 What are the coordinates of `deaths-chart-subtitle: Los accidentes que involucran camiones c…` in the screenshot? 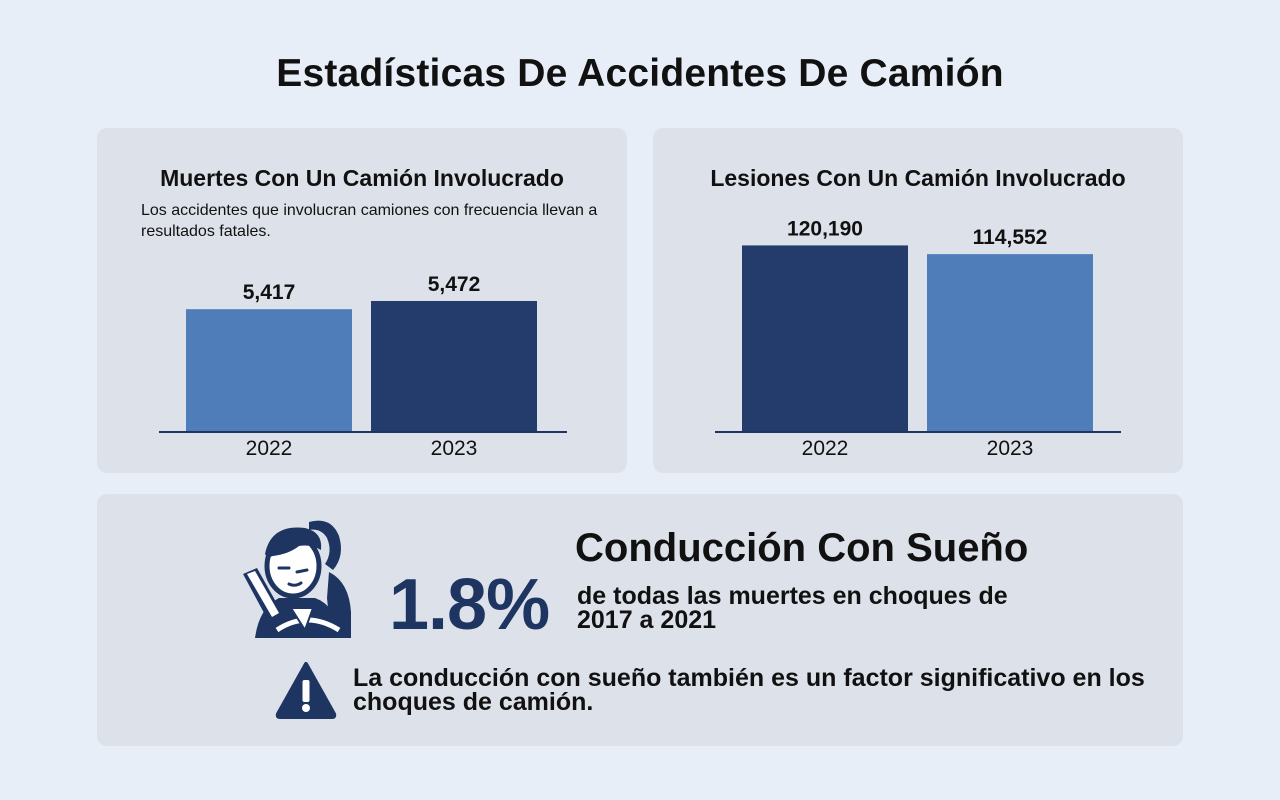 It's located at (369, 221).